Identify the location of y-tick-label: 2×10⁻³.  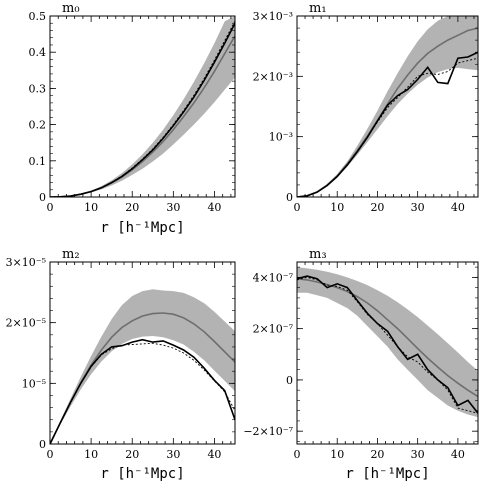
(273, 76).